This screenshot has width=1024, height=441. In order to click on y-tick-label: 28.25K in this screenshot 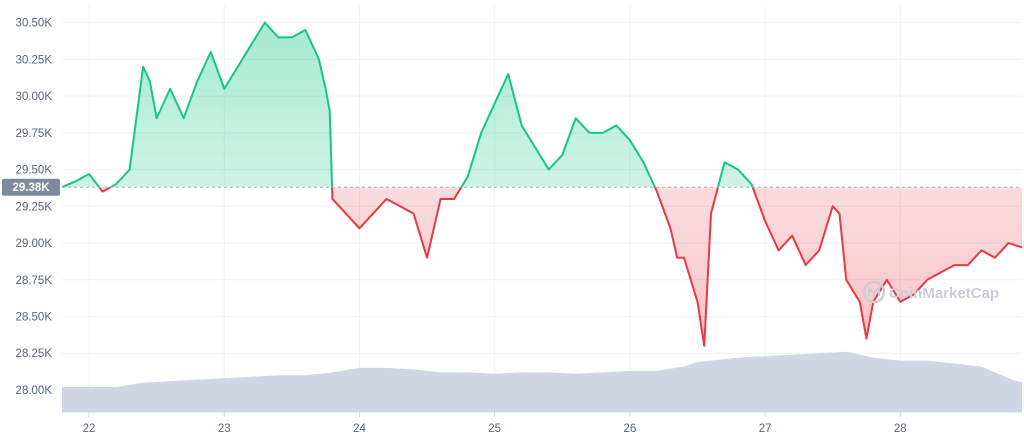, I will do `click(34, 354)`.